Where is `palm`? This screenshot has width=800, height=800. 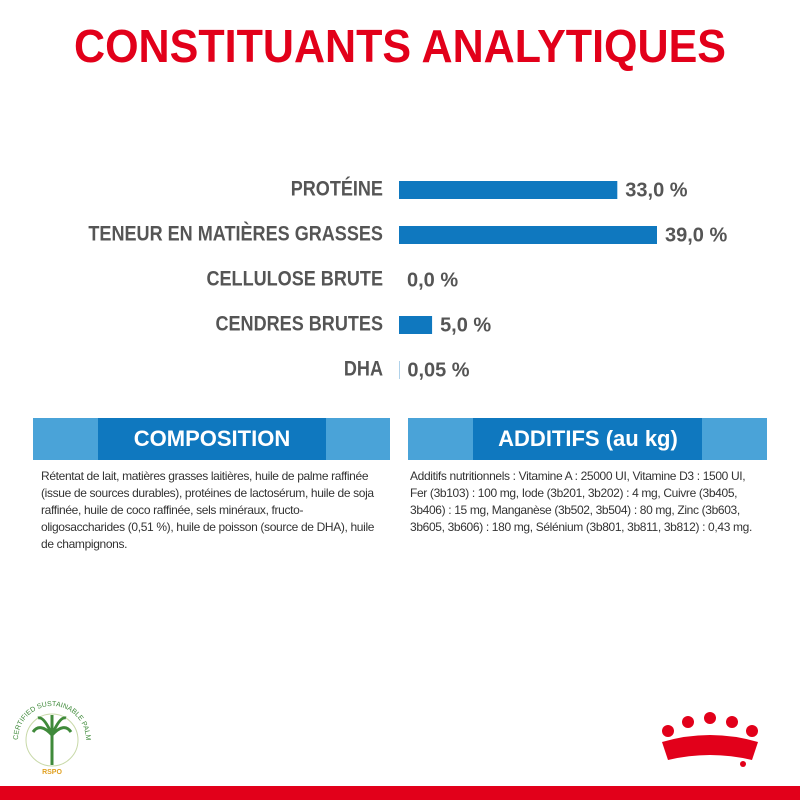 palm is located at coordinates (52, 740).